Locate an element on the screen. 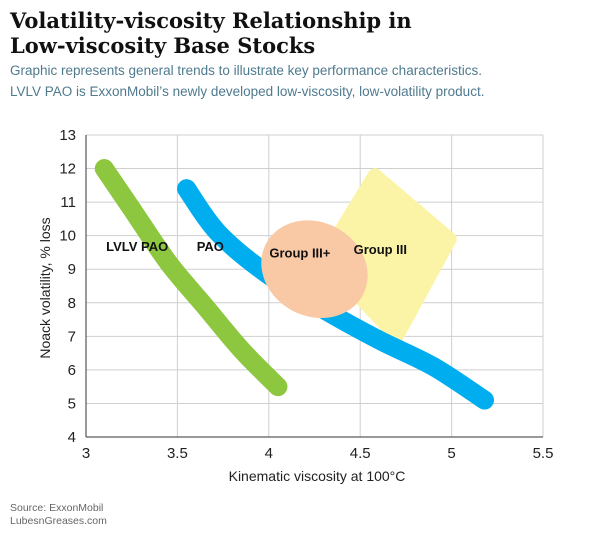 This screenshot has width=600, height=535. x-tick-label: 4 is located at coordinates (269, 453).